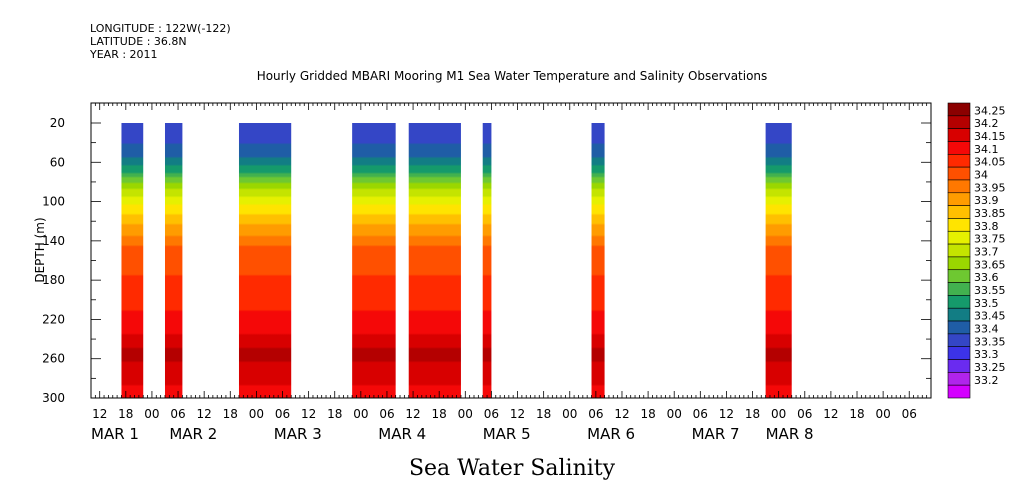  What do you see at coordinates (53, 241) in the screenshot?
I see `y-tick-label: 140` at bounding box center [53, 241].